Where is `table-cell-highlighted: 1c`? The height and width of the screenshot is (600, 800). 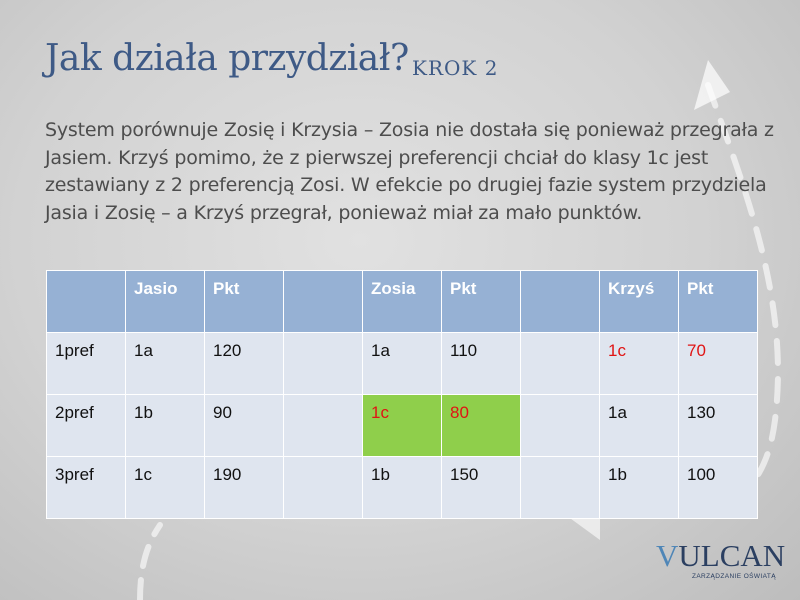
table-cell-highlighted: 1c is located at coordinates (402, 425).